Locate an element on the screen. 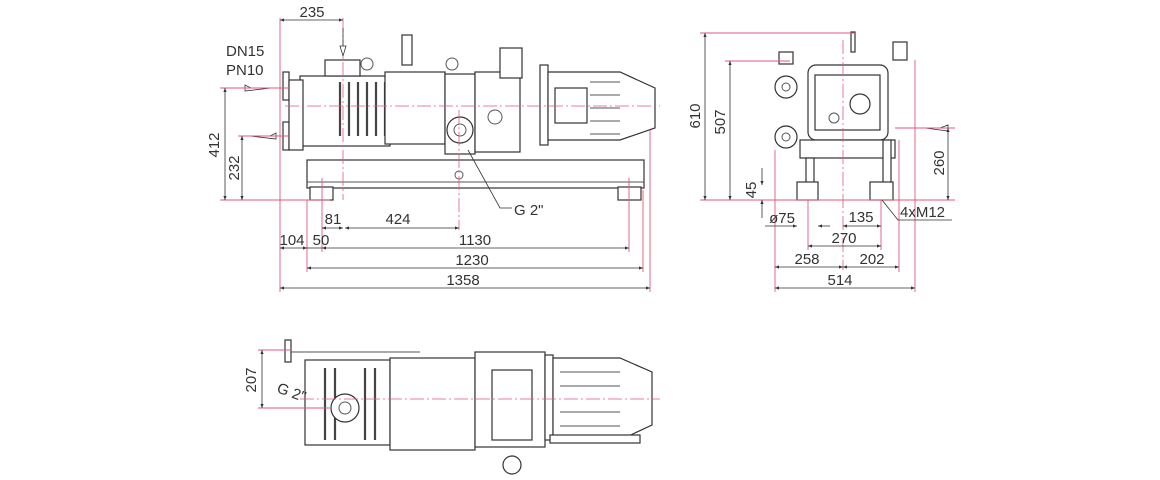  inlet-top-arrow-icon is located at coordinates (343, 43).